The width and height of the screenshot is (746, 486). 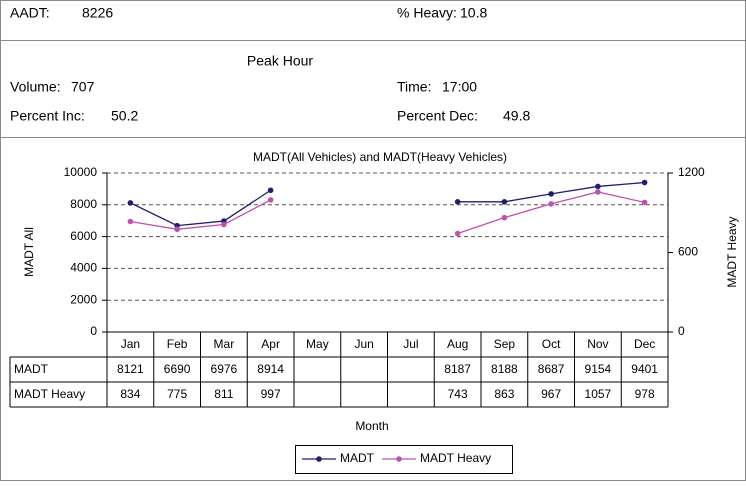 I want to click on time-value: 17:00, so click(x=459, y=87).